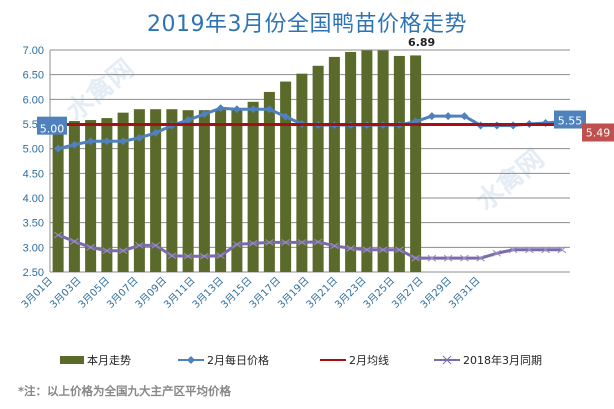 This screenshot has width=614, height=409. I want to click on legend-item-feb-daily: 2月每日价格, so click(223, 360).